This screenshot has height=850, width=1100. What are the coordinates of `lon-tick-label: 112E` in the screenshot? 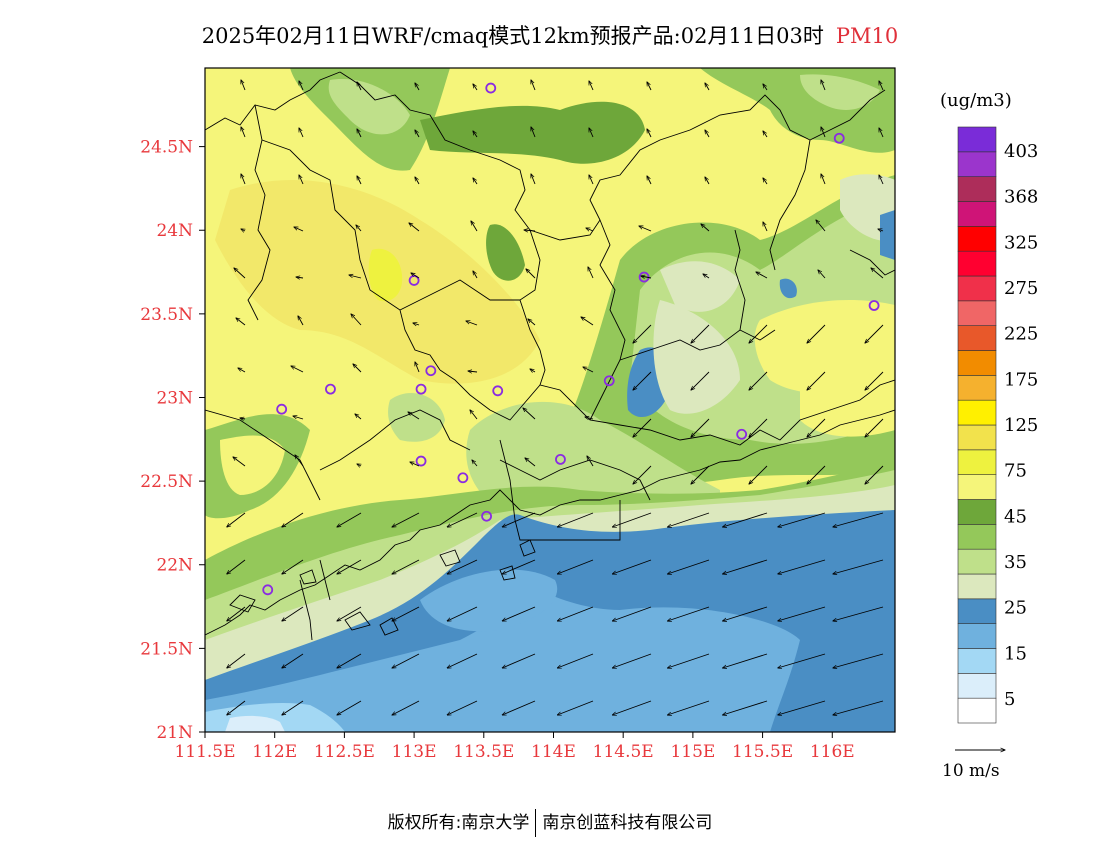 It's located at (274, 752).